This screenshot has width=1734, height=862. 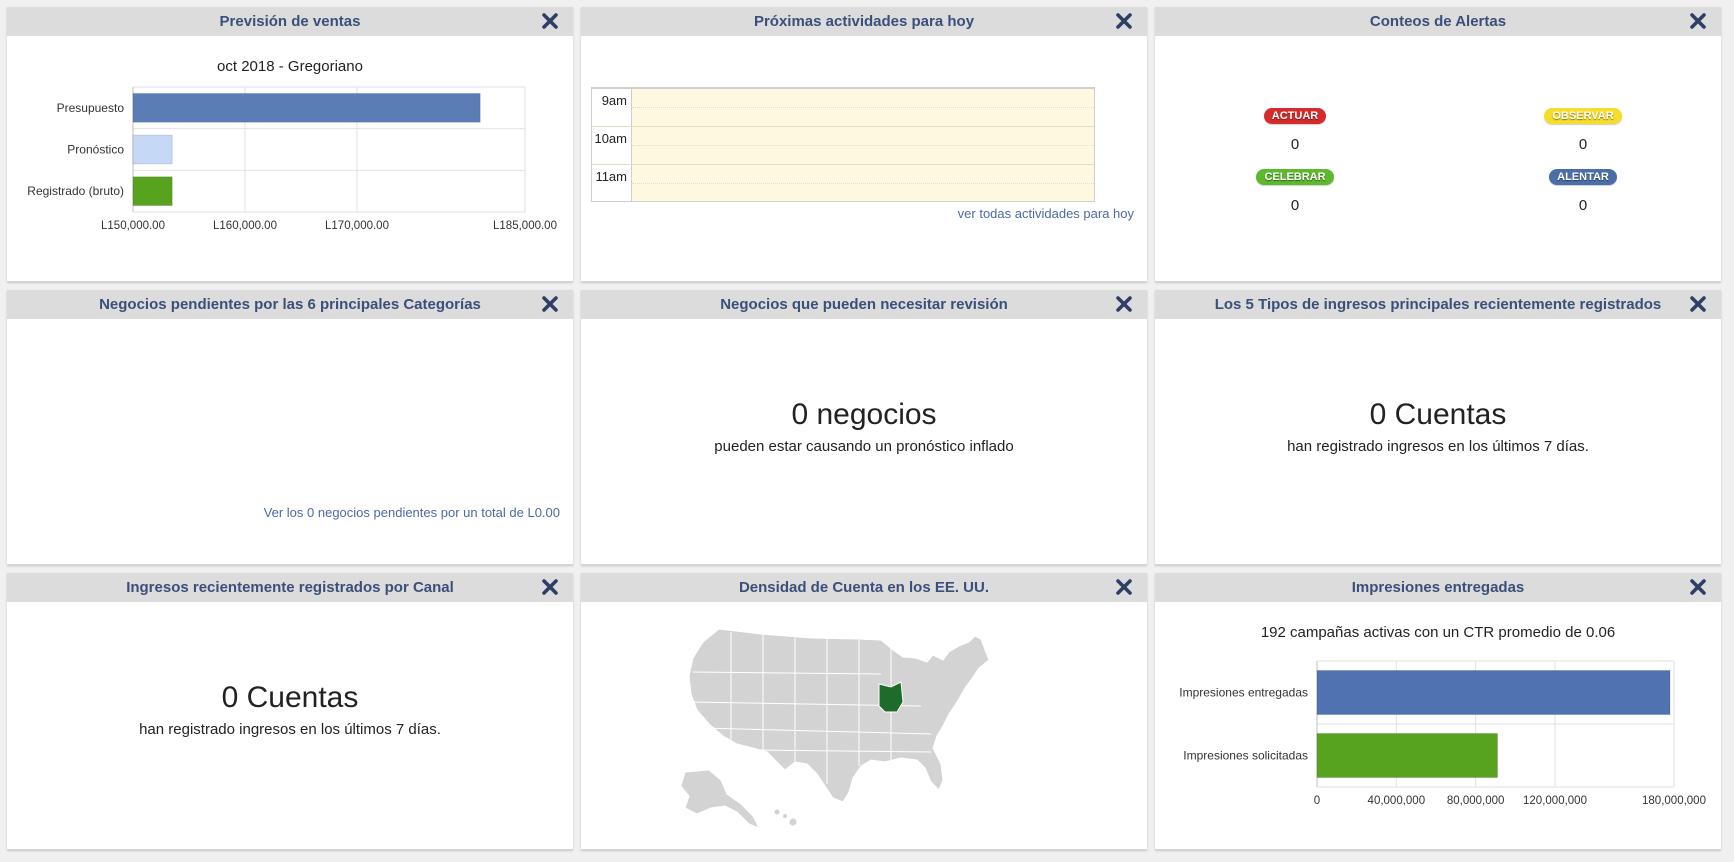 I want to click on tick-label: L170,000.00, so click(x=357, y=226).